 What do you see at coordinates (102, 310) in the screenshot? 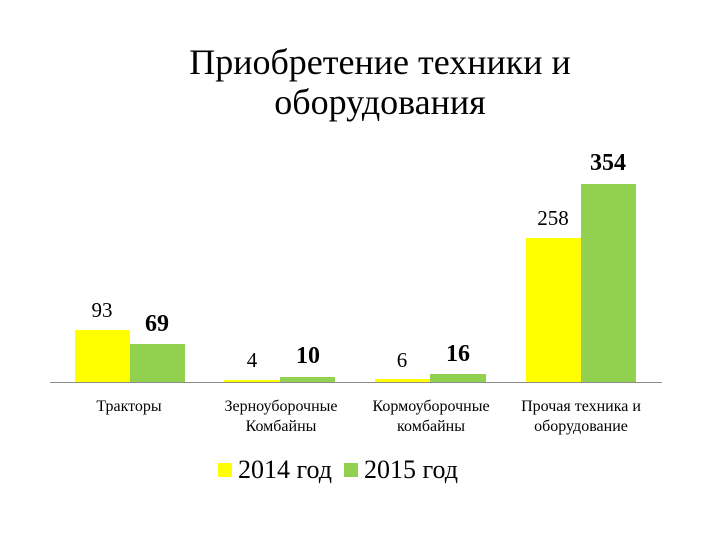
I see `data-label: 93` at bounding box center [102, 310].